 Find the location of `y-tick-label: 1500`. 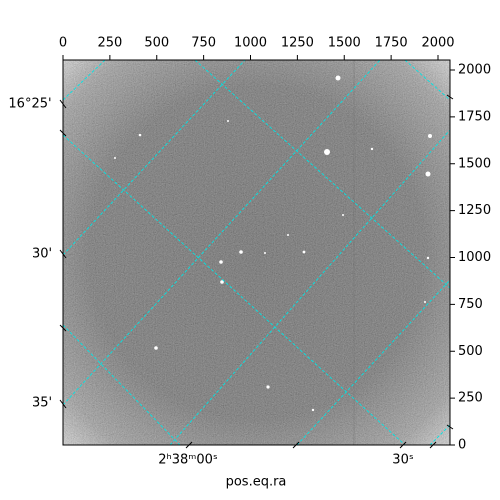

y-tick-label: 1500 is located at coordinates (474, 163).